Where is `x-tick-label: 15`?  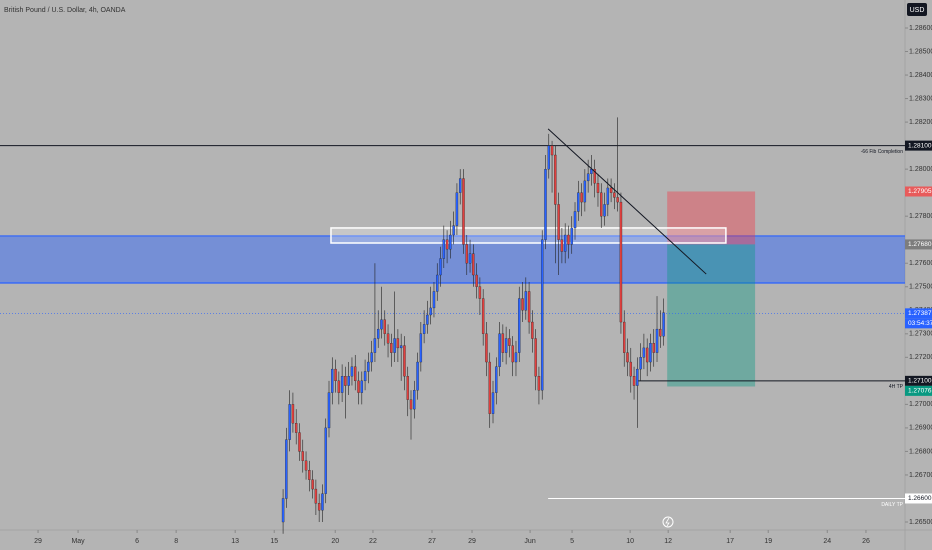
x-tick-label: 15 is located at coordinates (274, 541).